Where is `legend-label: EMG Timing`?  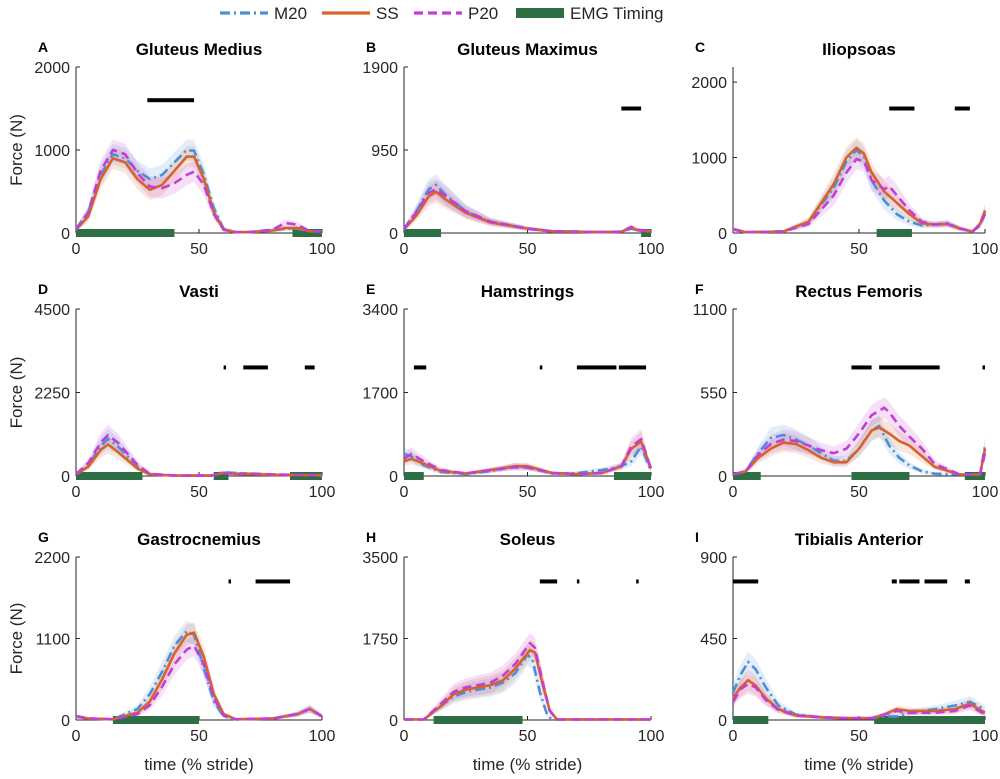 legend-label: EMG Timing is located at coordinates (617, 13).